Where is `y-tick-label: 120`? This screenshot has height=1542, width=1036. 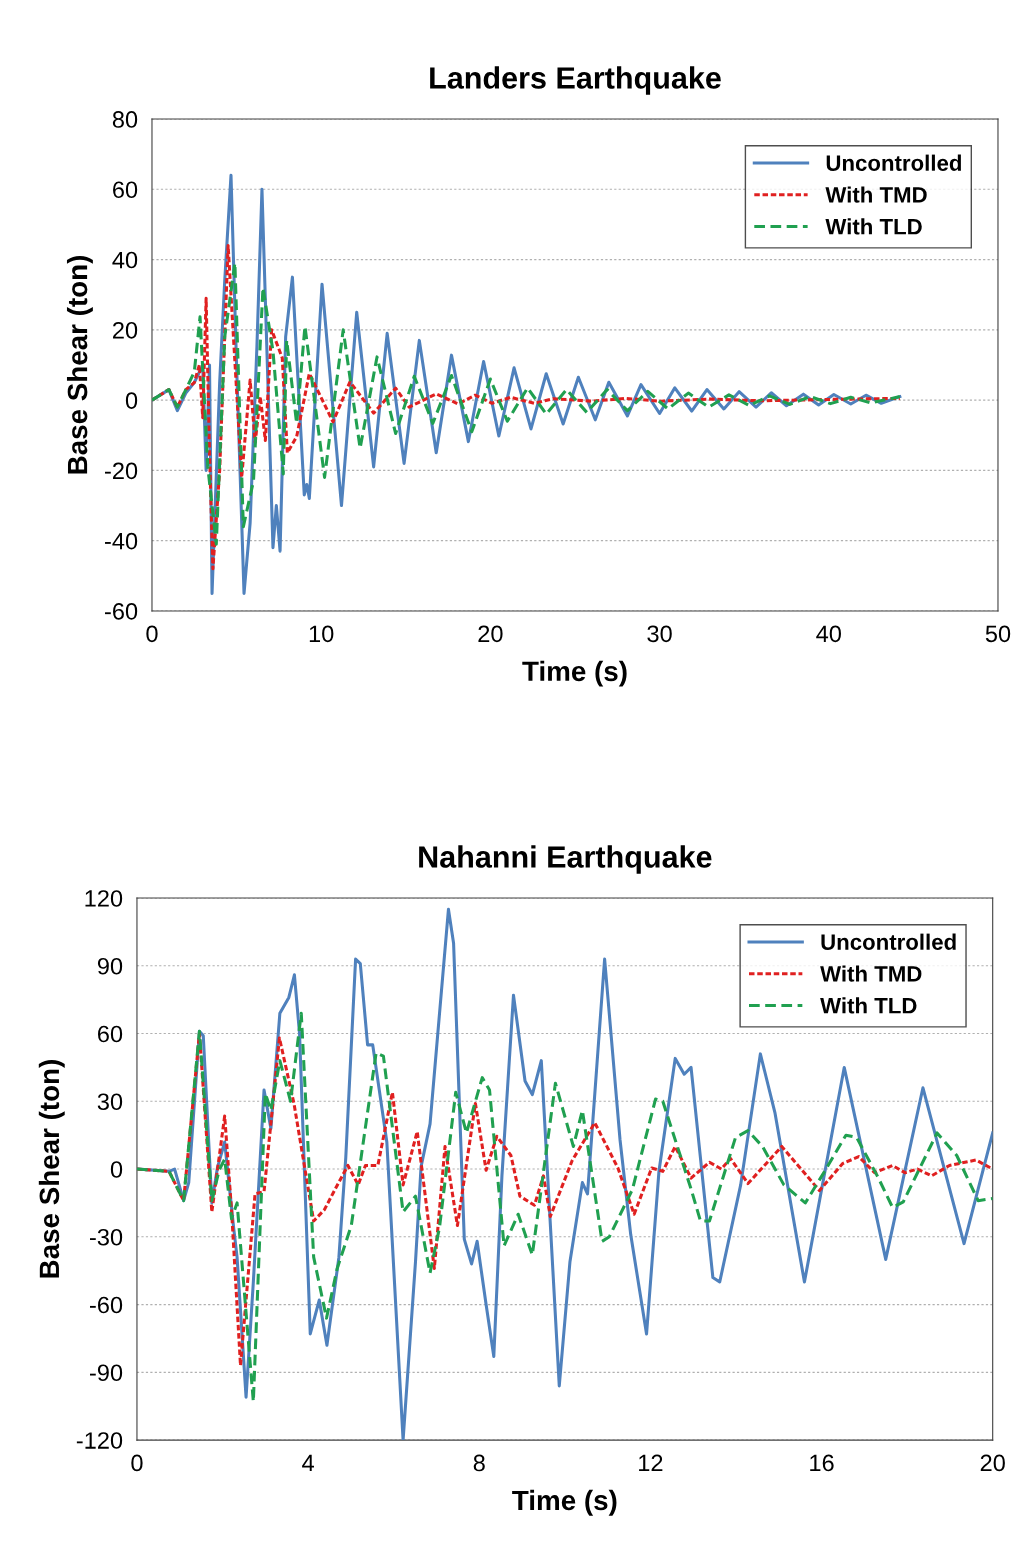
y-tick-label: 120 is located at coordinates (104, 898).